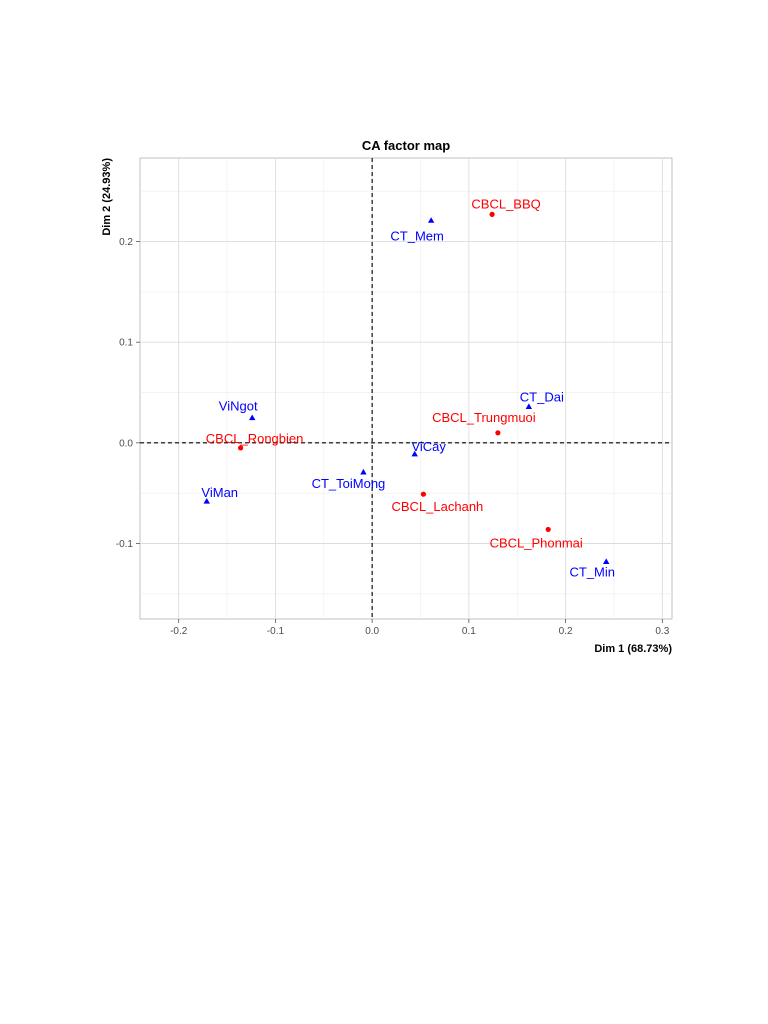 The height and width of the screenshot is (1024, 768). I want to click on y-axis-label: Dim 2 (24.93%), so click(107, 197).